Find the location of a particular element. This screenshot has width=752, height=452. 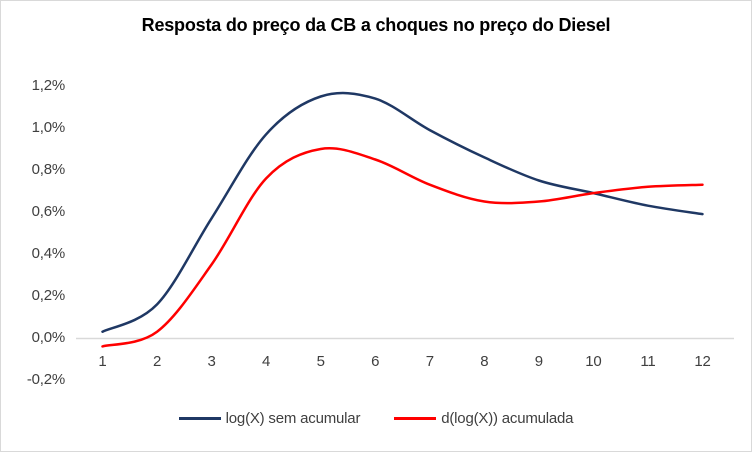

x-tick-label: 4 is located at coordinates (266, 361).